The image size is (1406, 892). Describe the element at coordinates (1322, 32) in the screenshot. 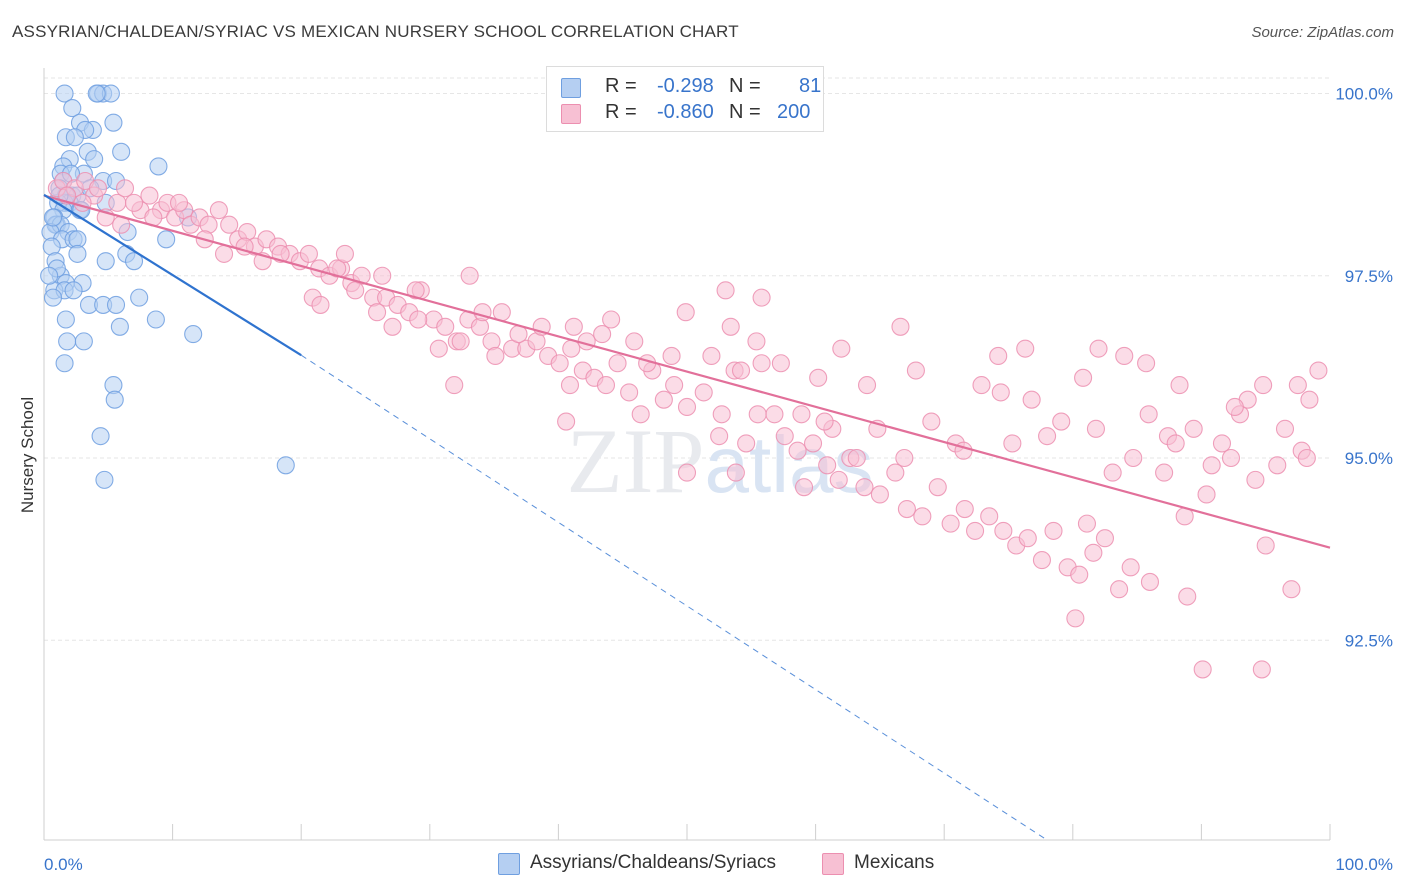

I see `source-label: Source: ZipAtlas.com` at that location.